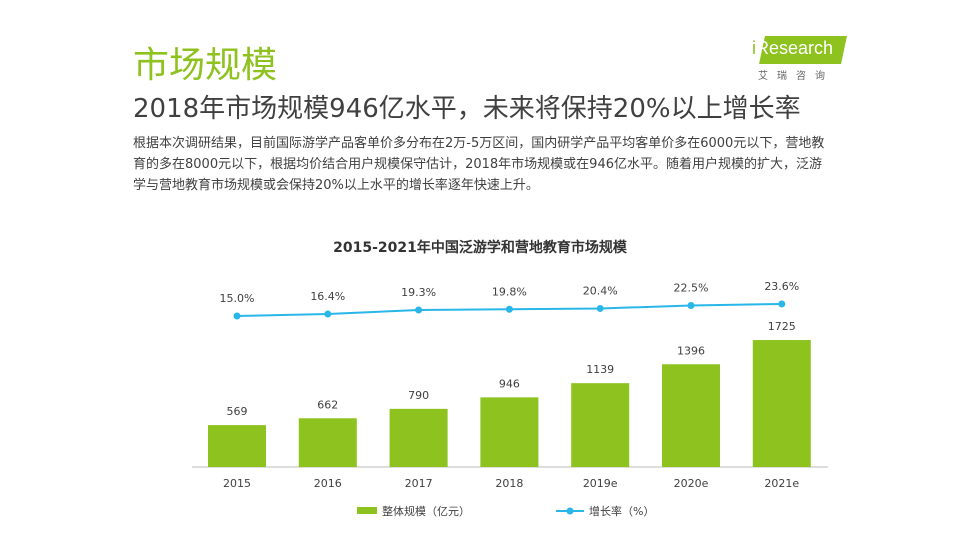 This screenshot has width=960, height=540. What do you see at coordinates (781, 483) in the screenshot?
I see `x-tick-label: 2021e` at bounding box center [781, 483].